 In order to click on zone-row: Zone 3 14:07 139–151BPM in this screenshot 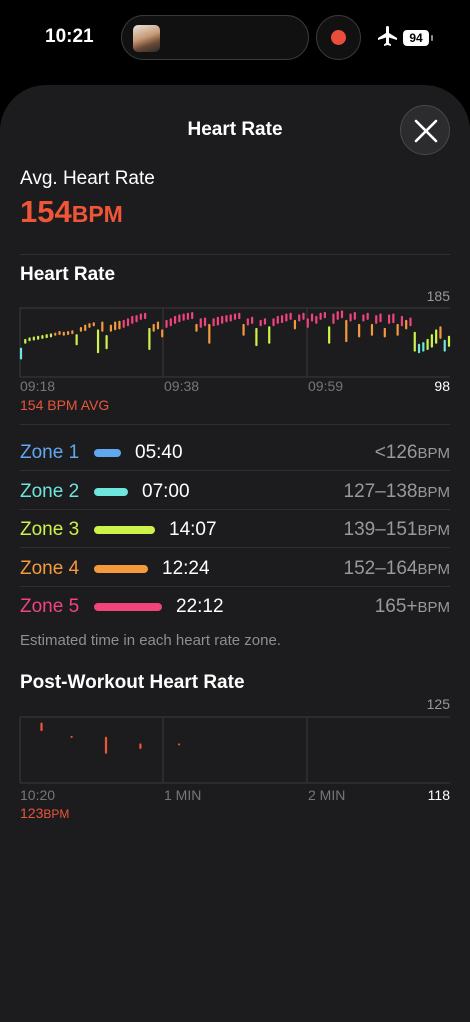, I will do `click(235, 529)`.